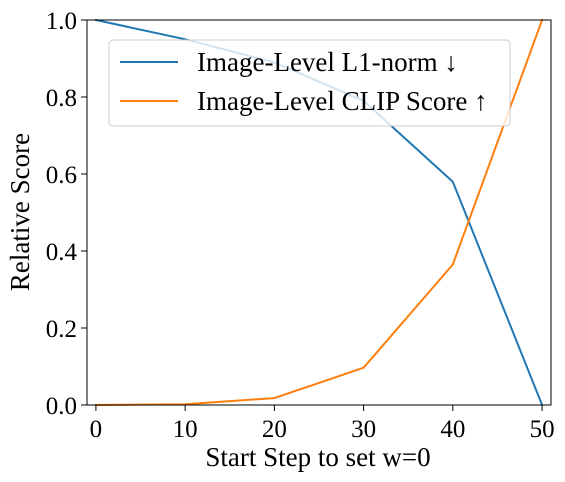  Describe the element at coordinates (317, 457) in the screenshot. I see `x-axis-label: Start Step to set w=0` at that location.